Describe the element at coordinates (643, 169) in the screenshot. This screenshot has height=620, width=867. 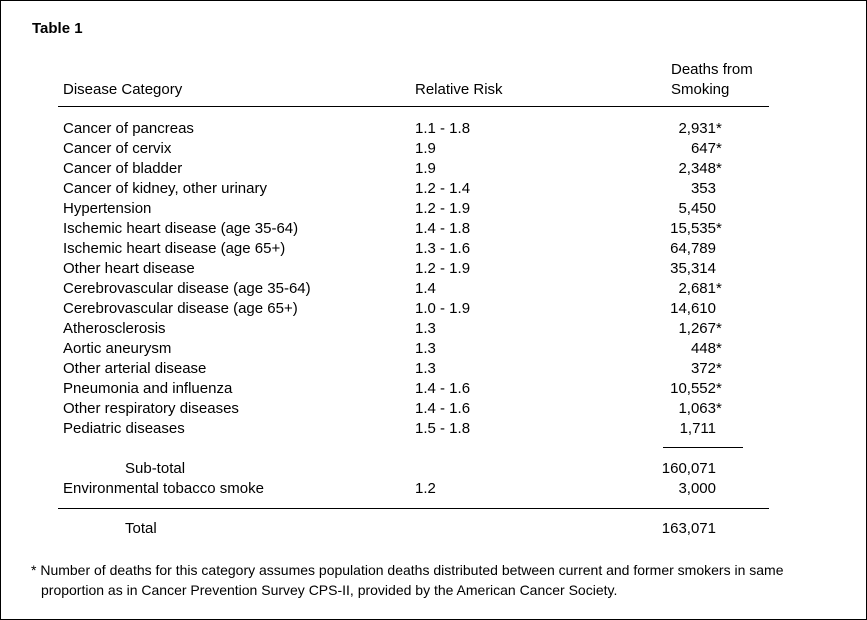
I see `row-deaths: 2,348*` at that location.